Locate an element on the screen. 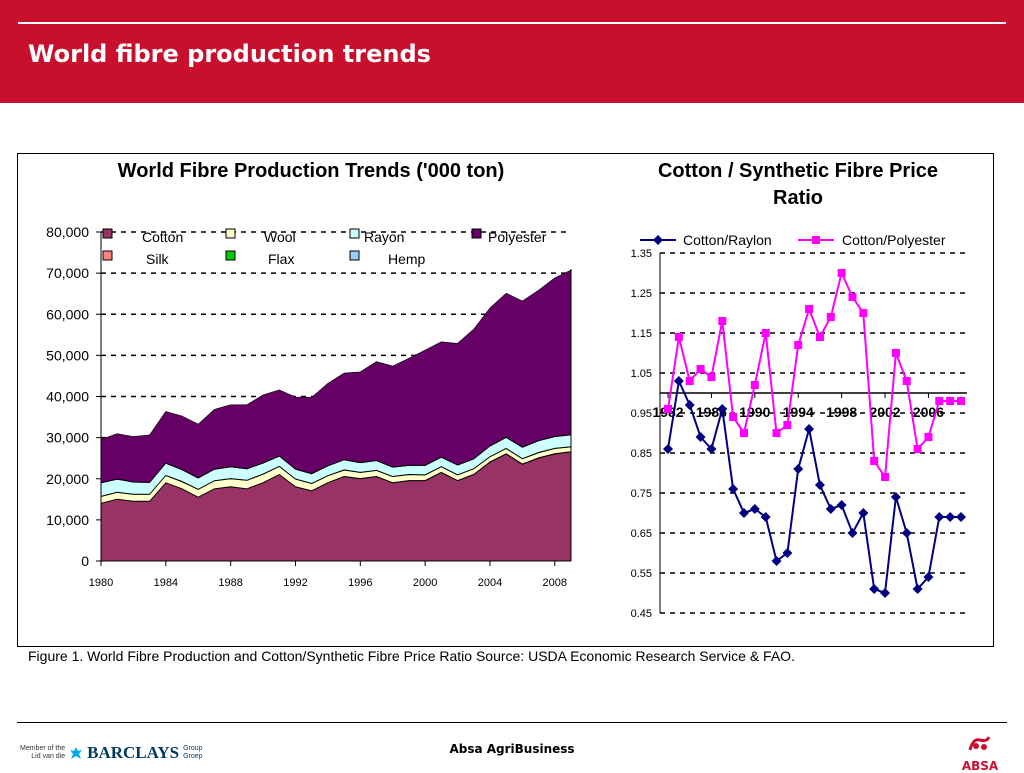 The height and width of the screenshot is (773, 1024). area-x-tick-label: 1992 is located at coordinates (295, 583).